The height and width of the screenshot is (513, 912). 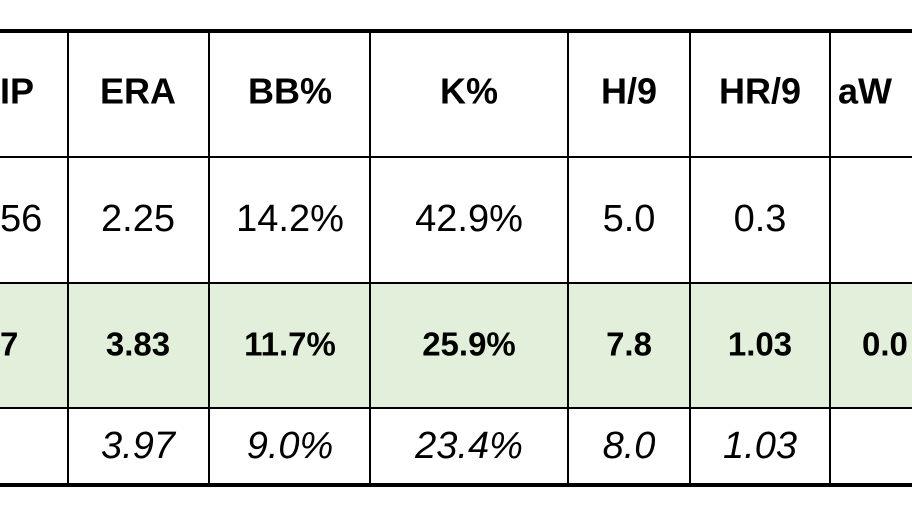 I want to click on table-cell: 2.25, so click(x=138, y=219).